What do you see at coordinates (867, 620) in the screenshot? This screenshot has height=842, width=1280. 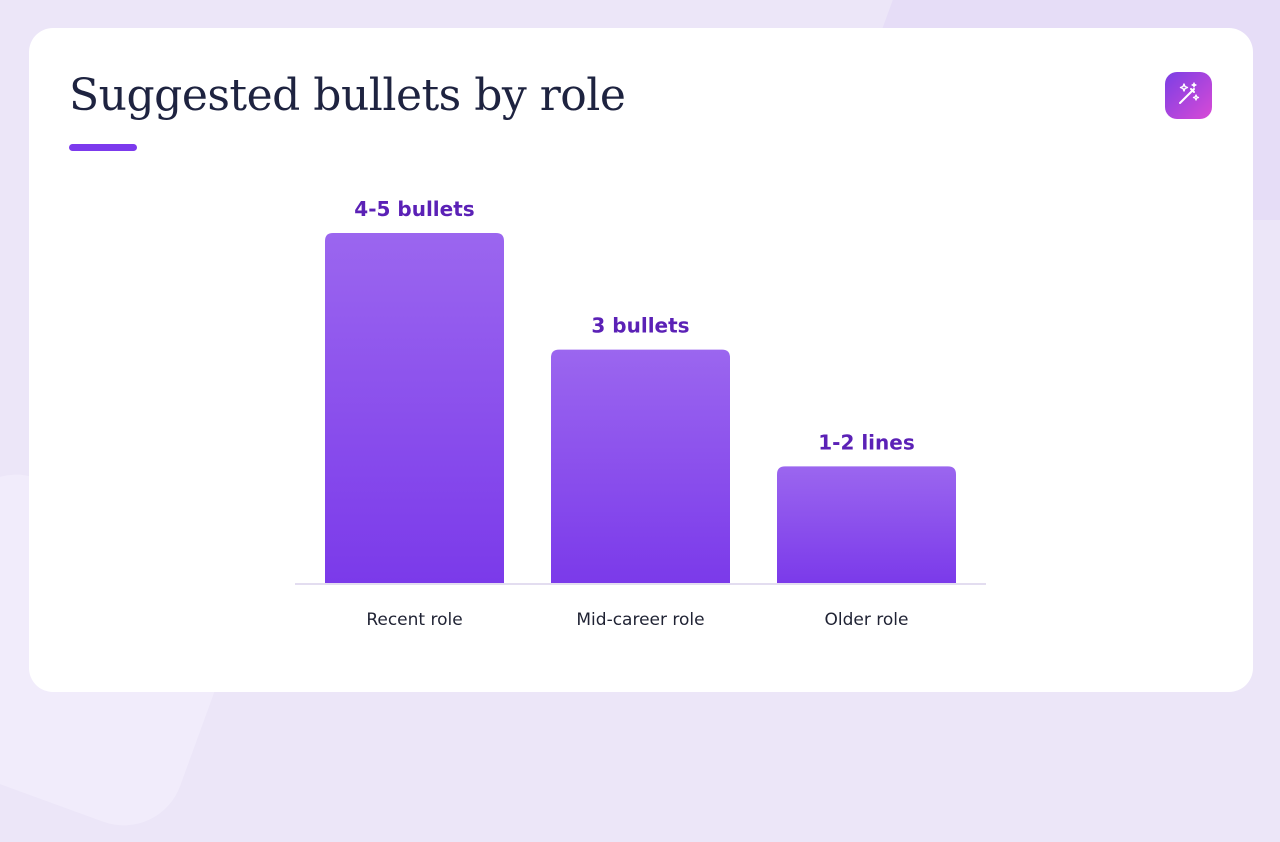 I see `category-label: Older role` at bounding box center [867, 620].